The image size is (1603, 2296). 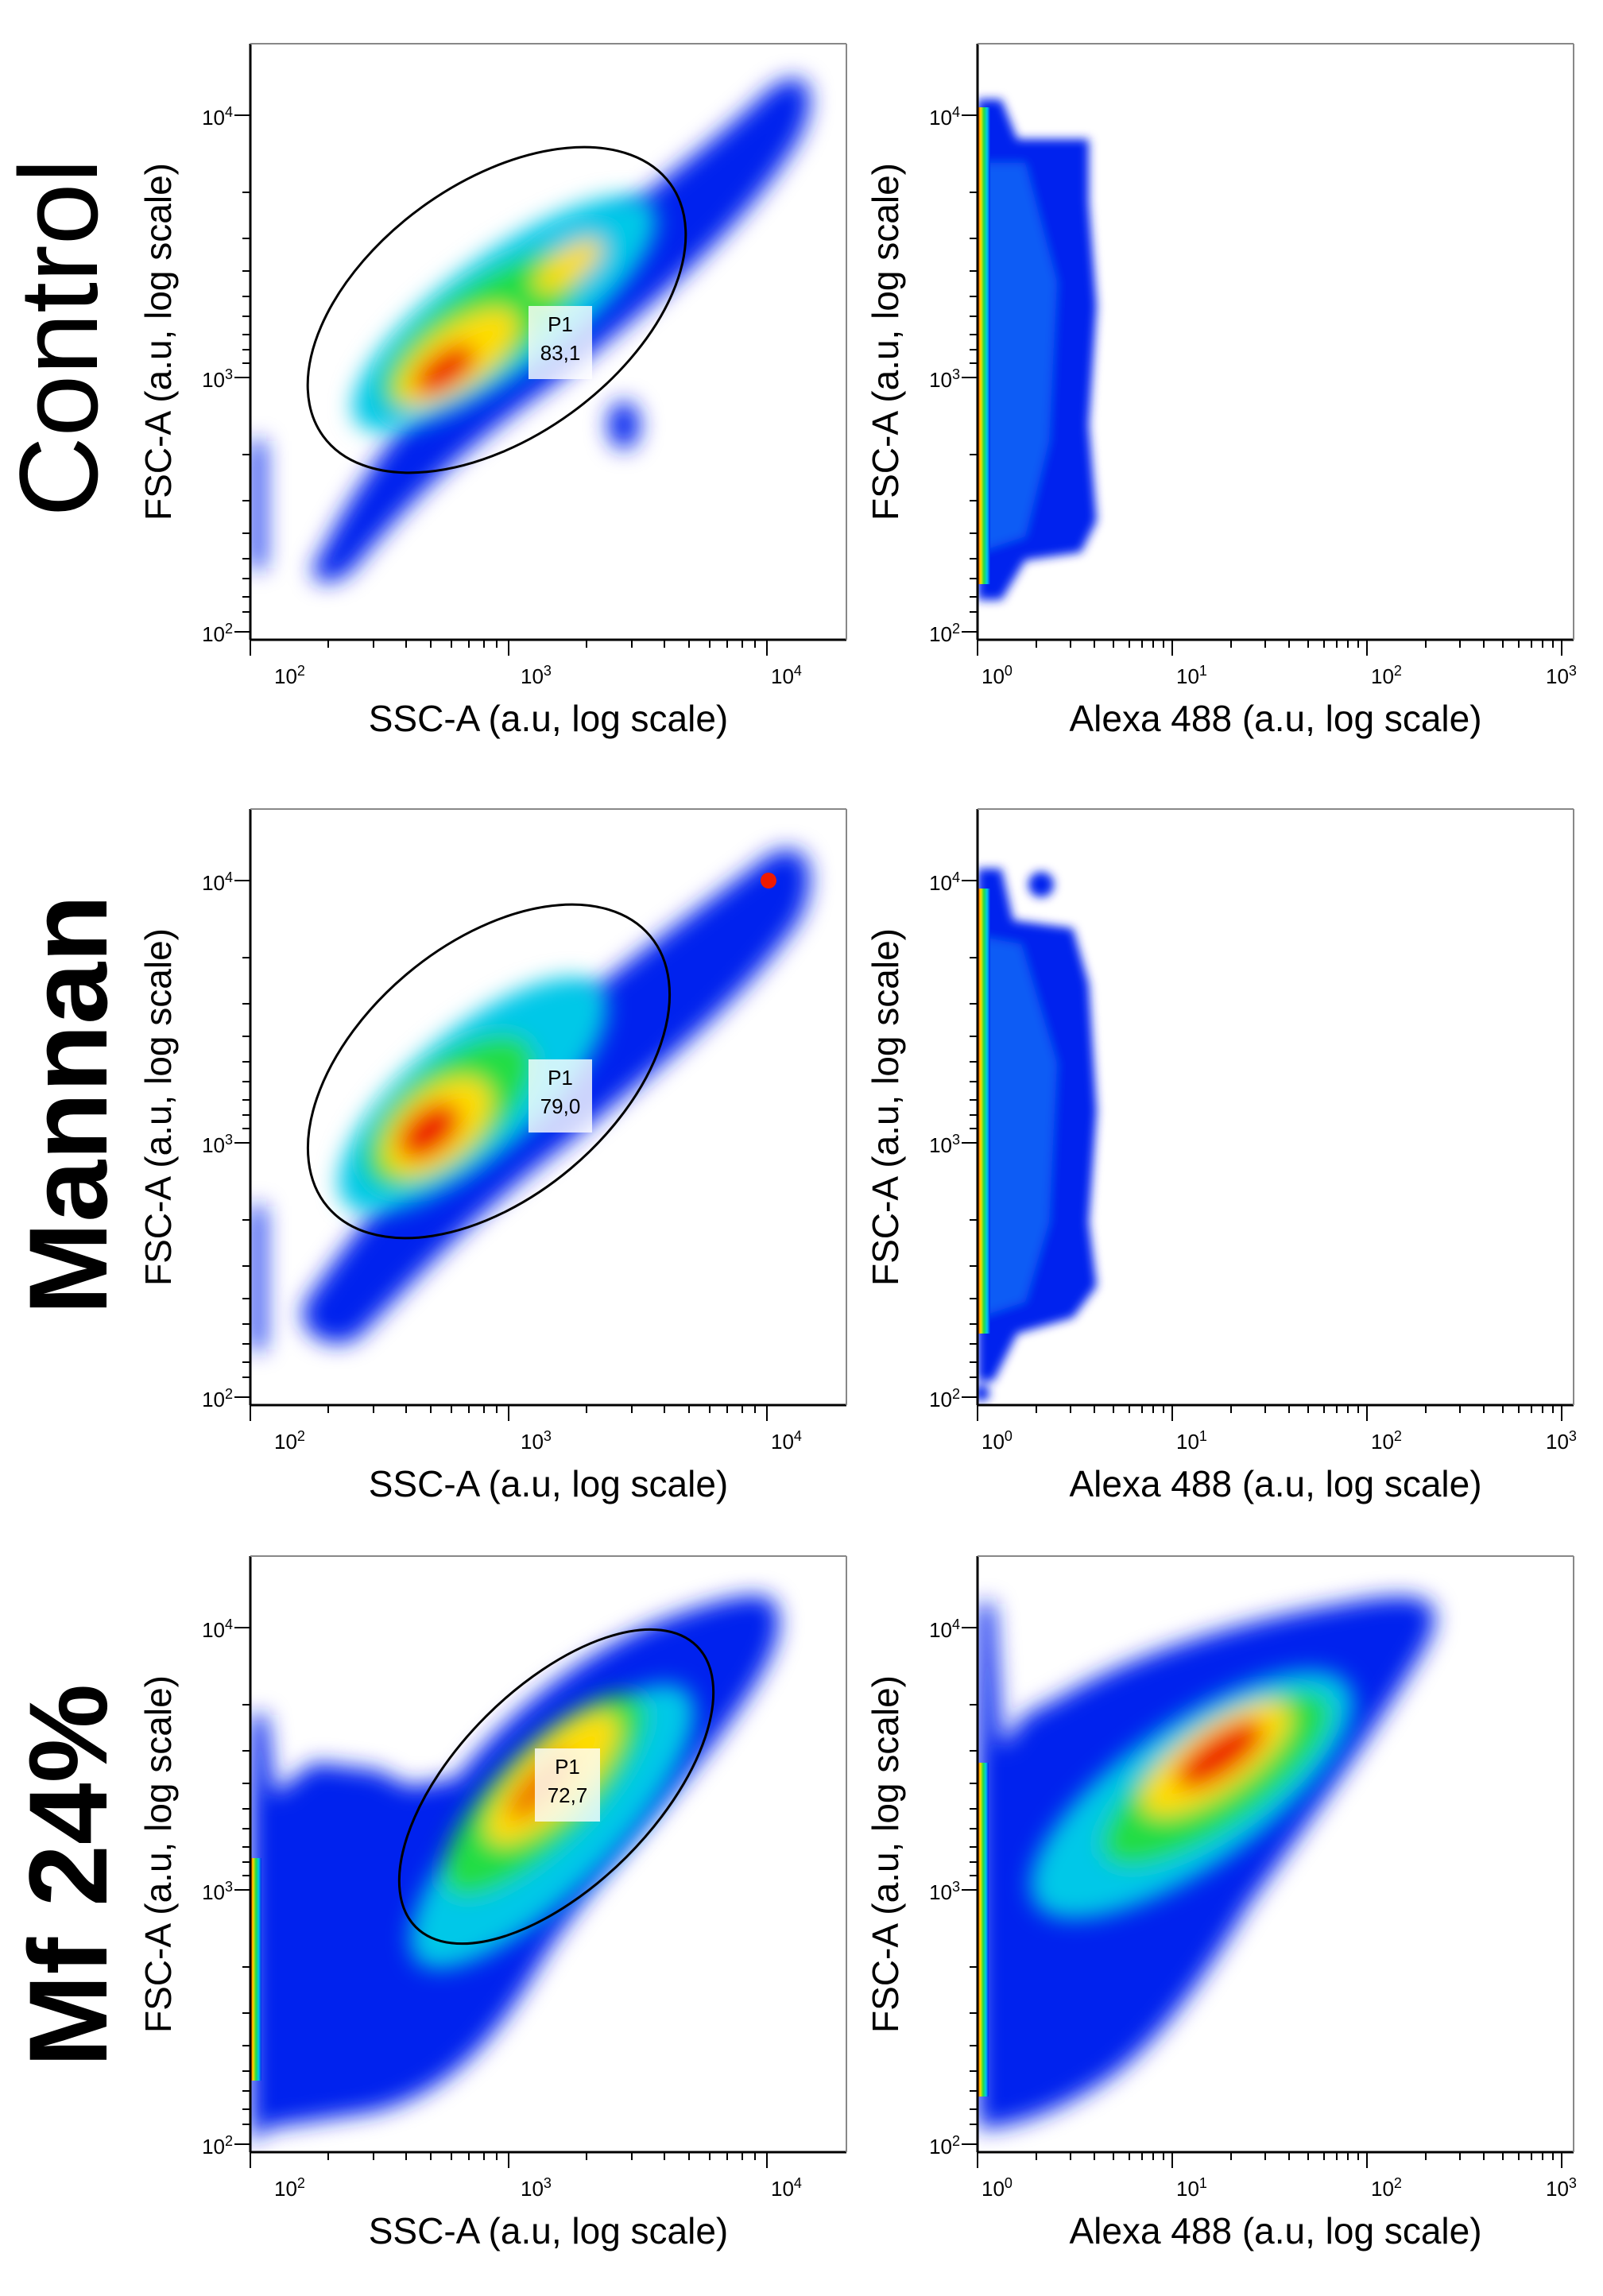 I want to click on gate-value: 79,0, so click(x=560, y=1106).